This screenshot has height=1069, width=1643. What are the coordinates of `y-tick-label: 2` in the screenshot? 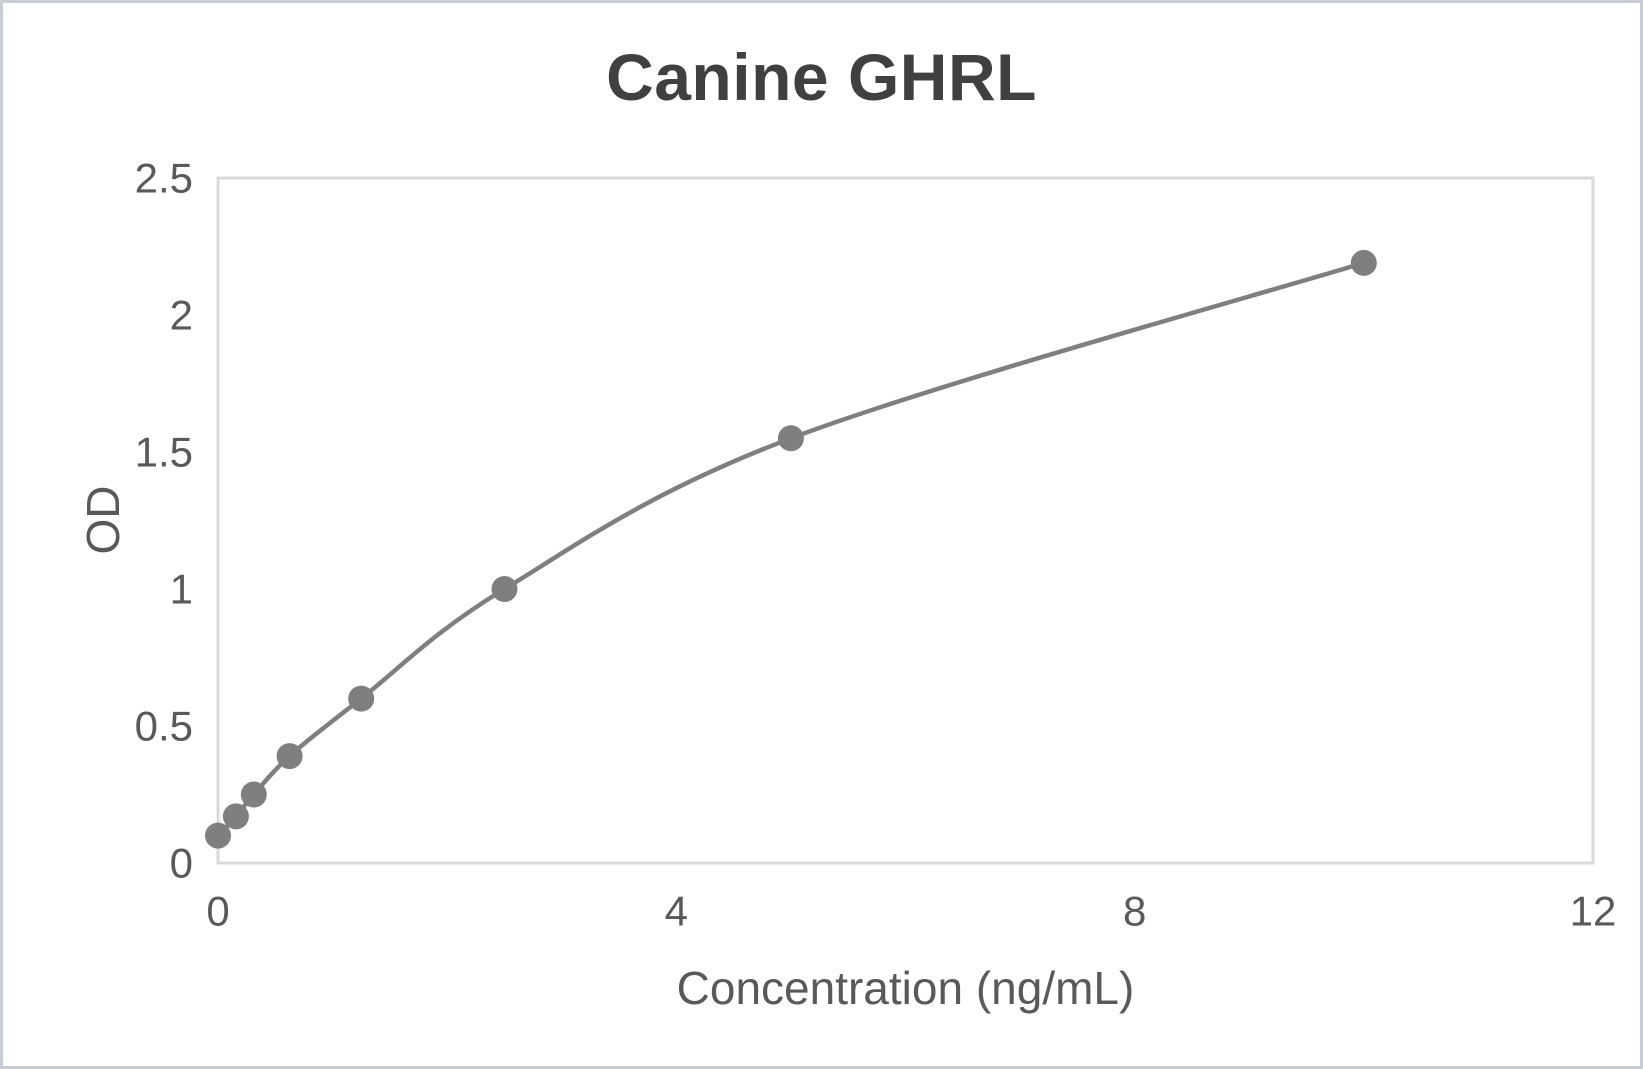 It's located at (181, 315).